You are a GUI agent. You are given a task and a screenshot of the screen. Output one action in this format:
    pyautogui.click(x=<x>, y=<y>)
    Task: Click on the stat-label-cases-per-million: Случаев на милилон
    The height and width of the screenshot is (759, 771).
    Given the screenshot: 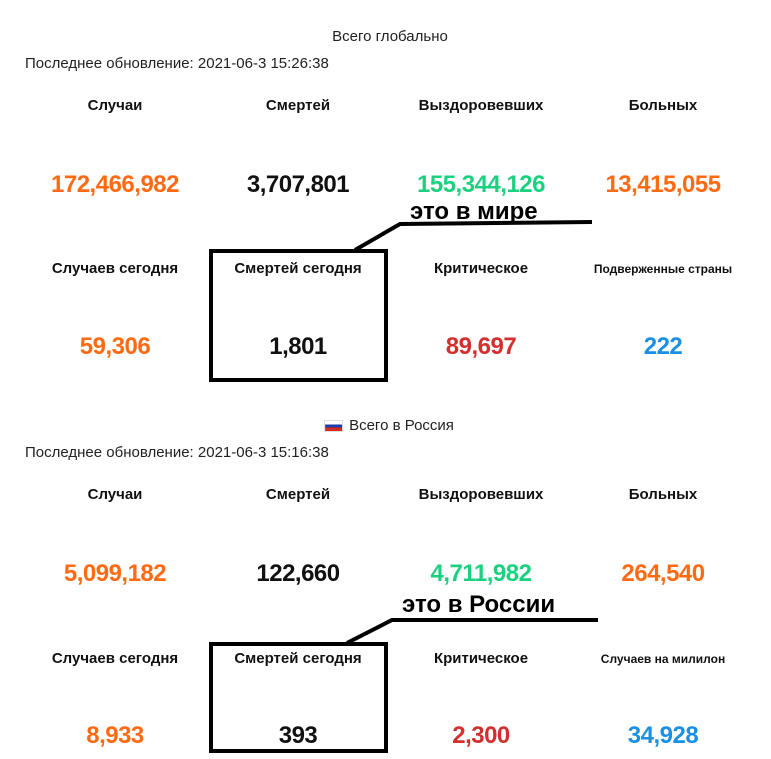 What is the action you would take?
    pyautogui.click(x=663, y=659)
    